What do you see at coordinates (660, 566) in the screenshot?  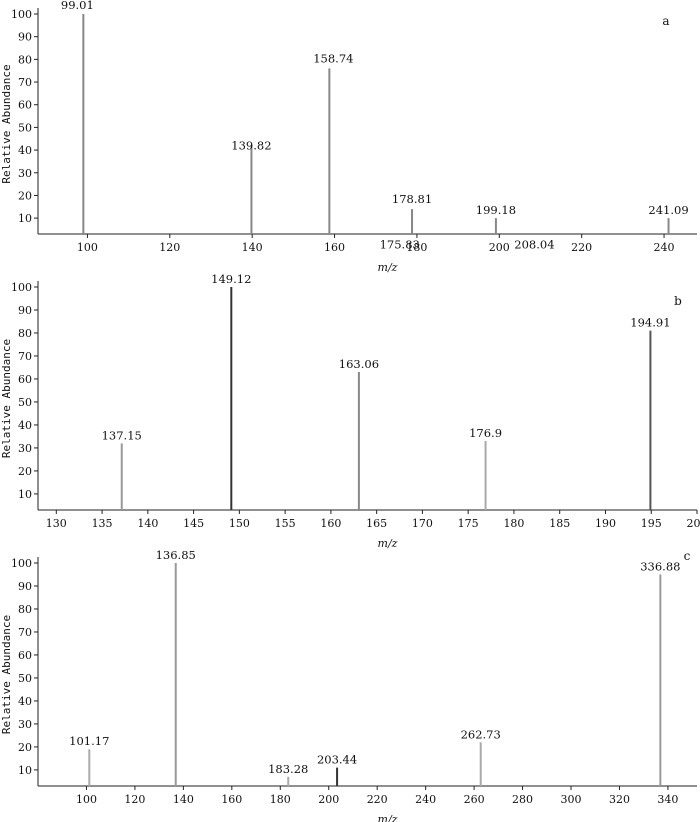 I see `peak-label: 336.88` at bounding box center [660, 566].